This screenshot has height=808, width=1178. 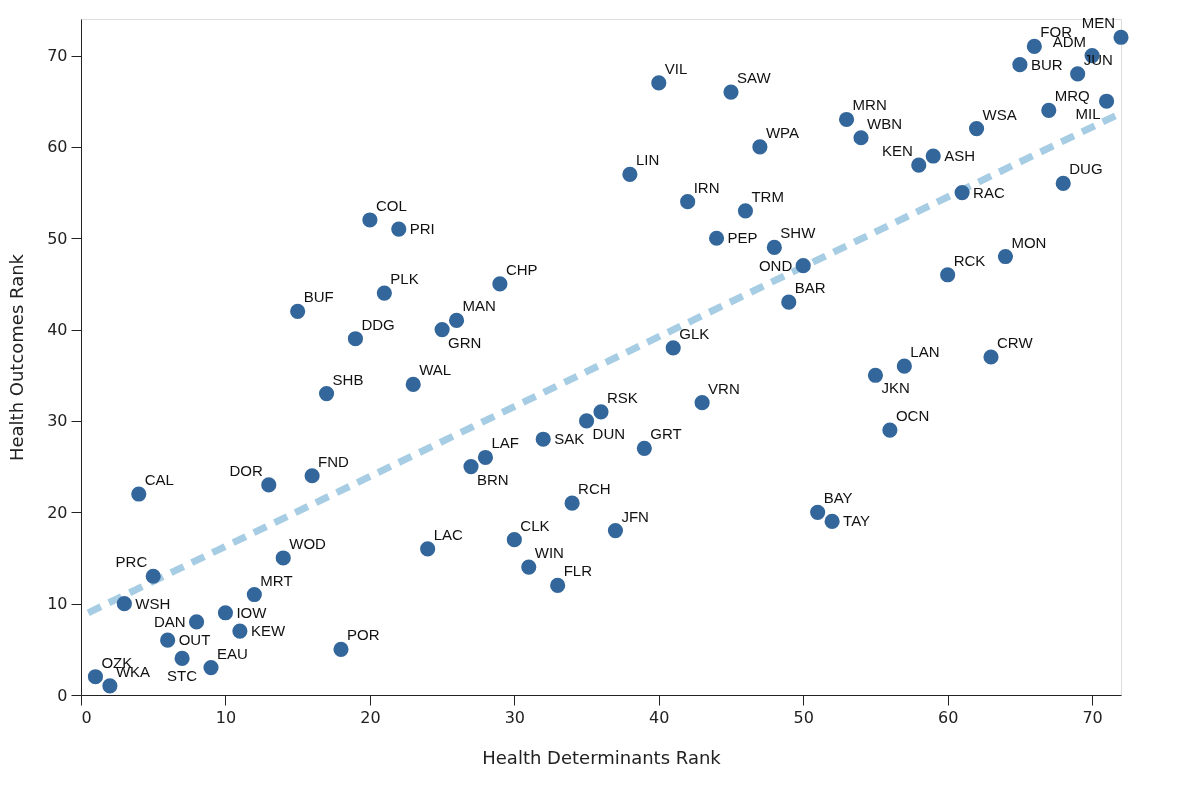 I want to click on annotation: BAR, so click(x=810, y=288).